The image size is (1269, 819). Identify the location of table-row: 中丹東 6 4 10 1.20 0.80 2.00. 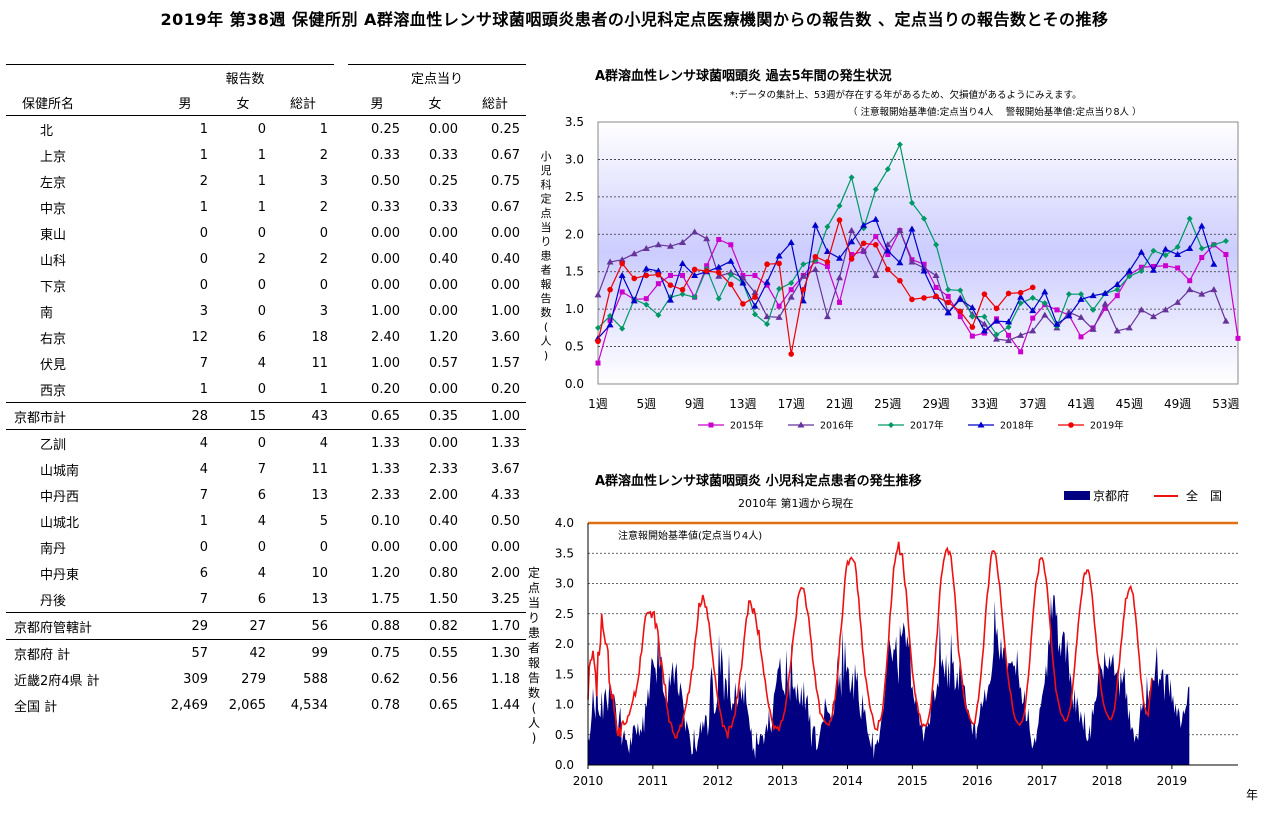
(266, 573).